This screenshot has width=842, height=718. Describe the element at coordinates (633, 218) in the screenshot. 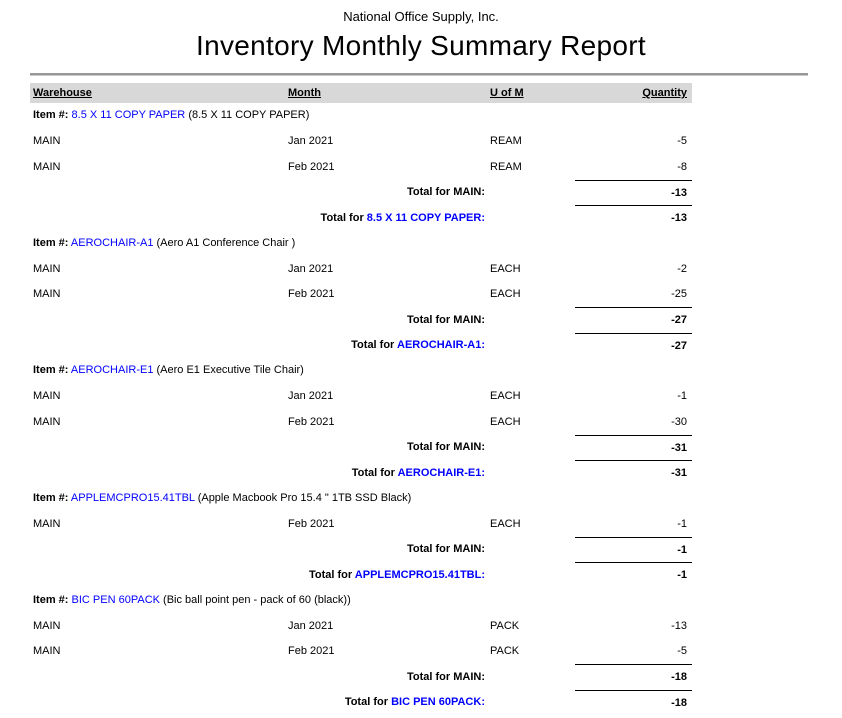

I see `total-quantity: -13` at that location.